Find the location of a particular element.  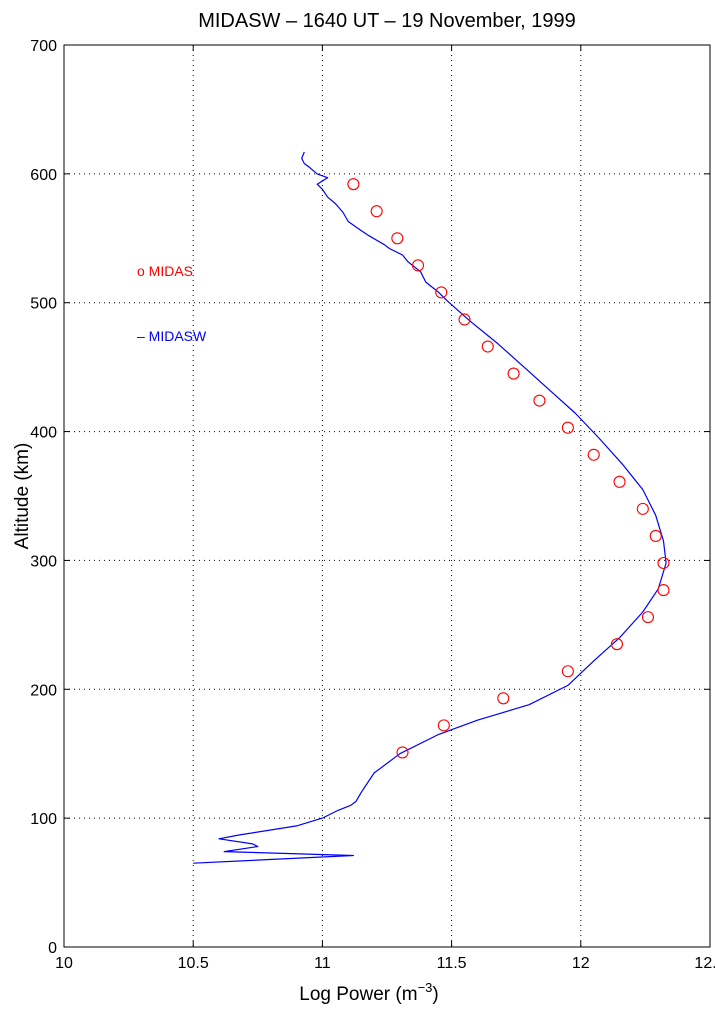

x-axis-title-superscript: −3 is located at coordinates (425, 987).